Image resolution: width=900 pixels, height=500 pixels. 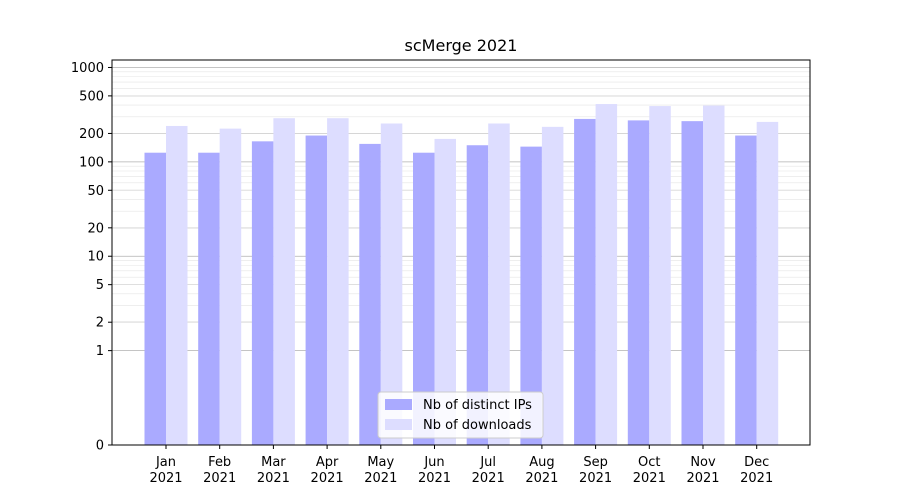 I want to click on x-tick-label-month: Aug, so click(x=541, y=462).